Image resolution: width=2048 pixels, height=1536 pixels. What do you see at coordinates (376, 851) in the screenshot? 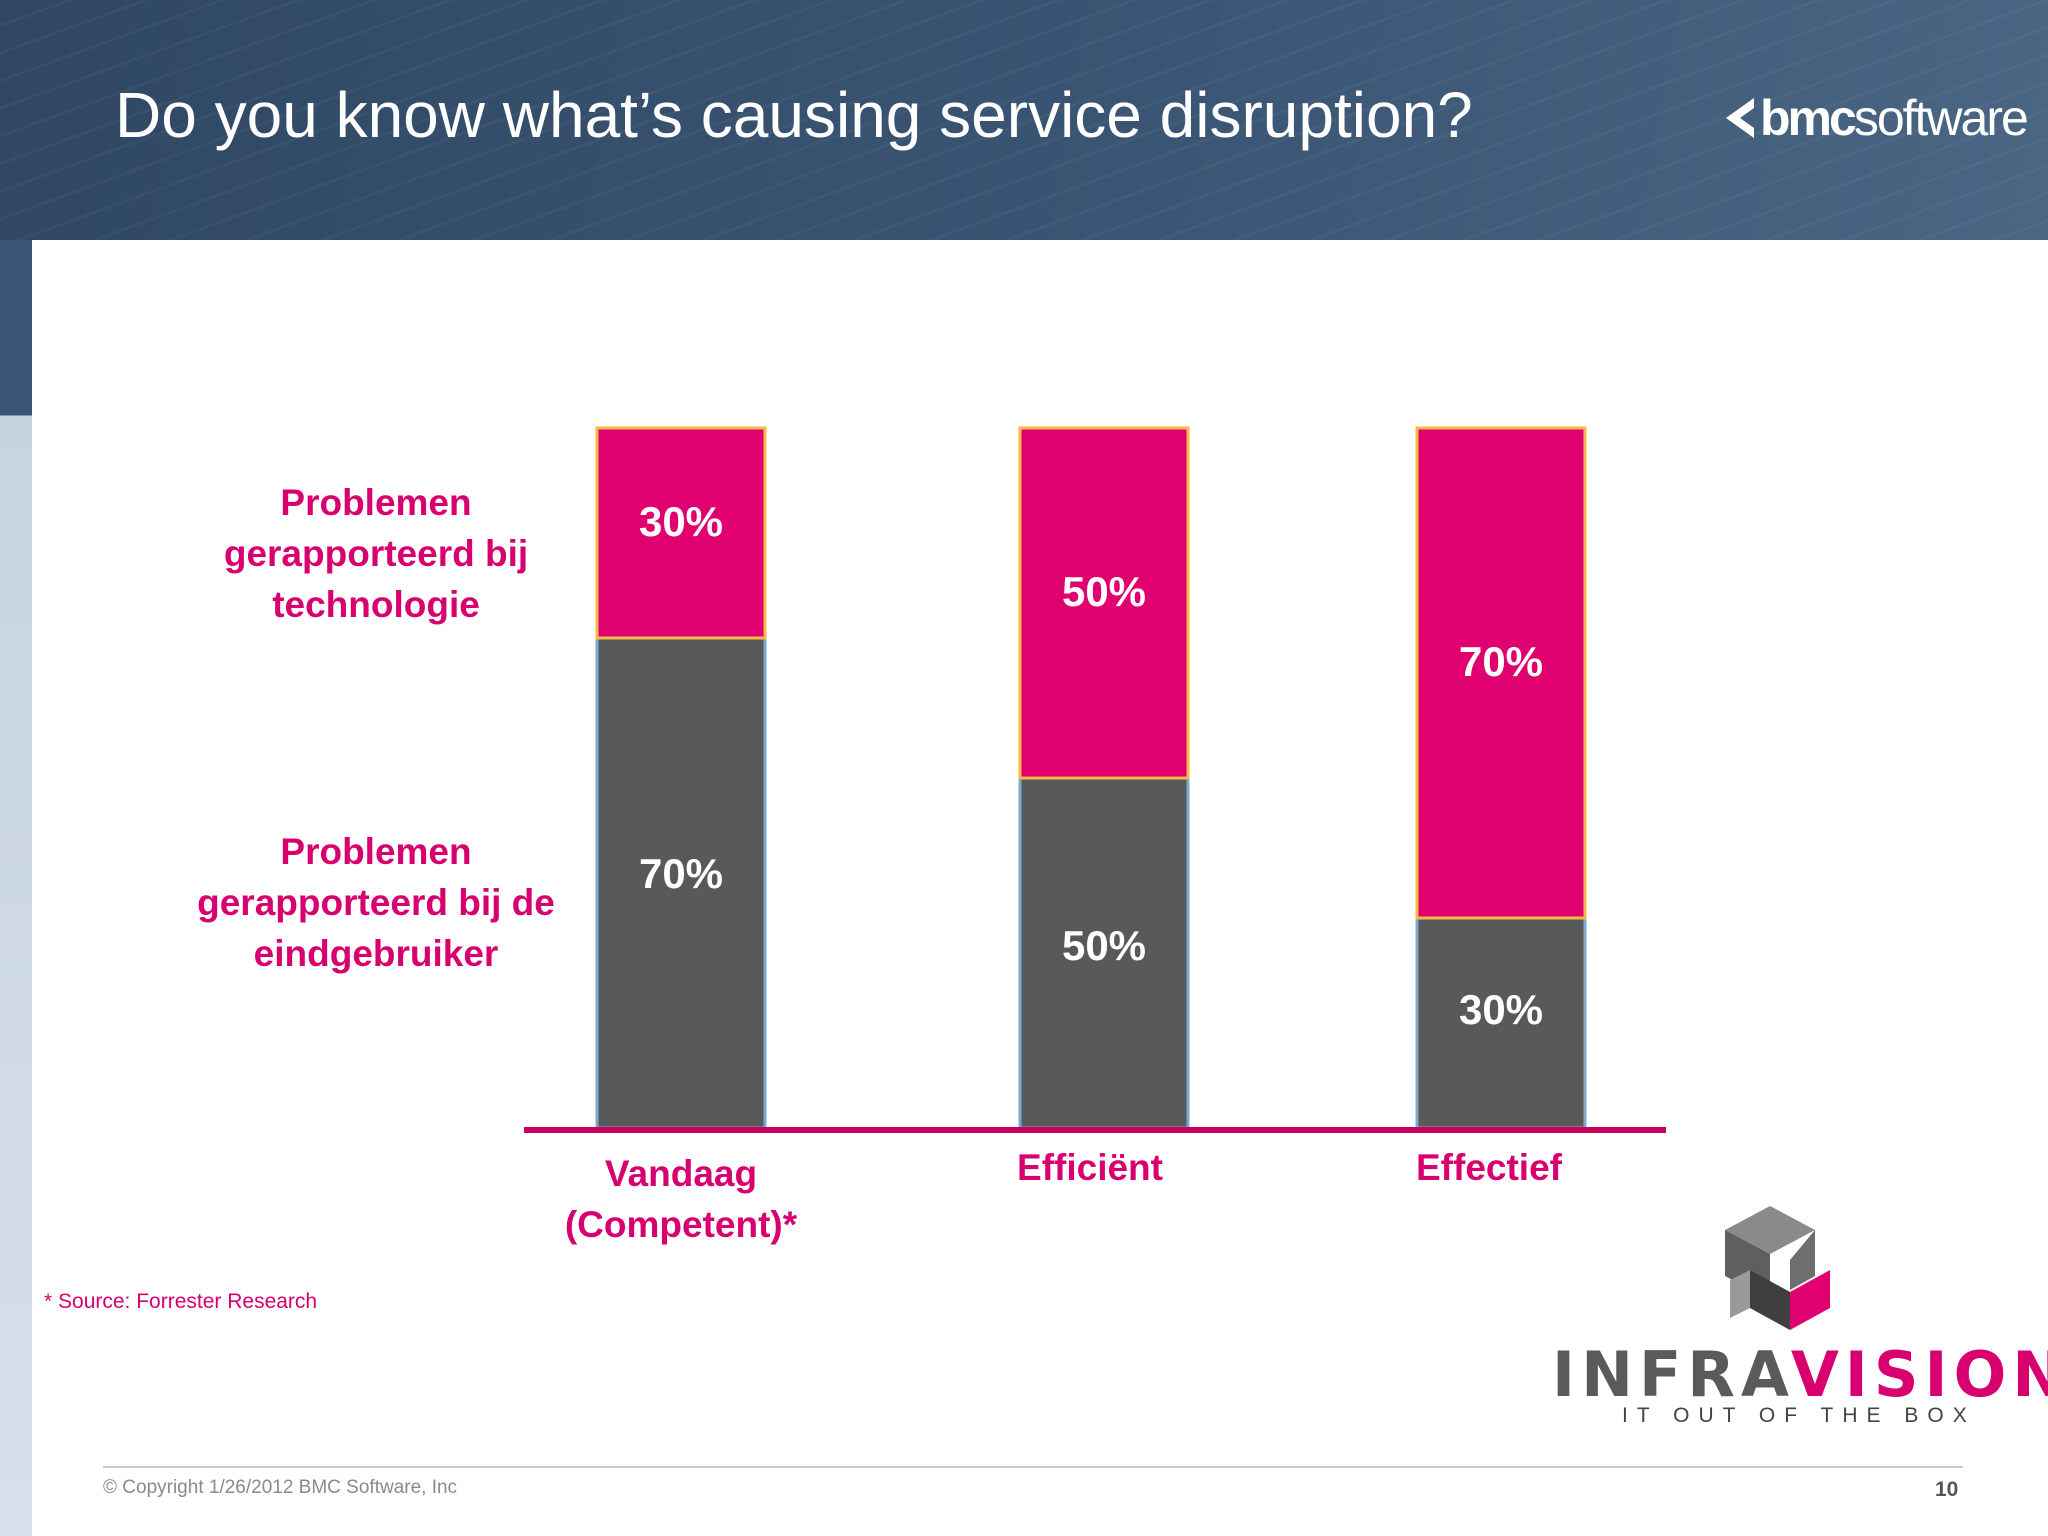
I see `legend-end-user-line: Problemen` at bounding box center [376, 851].